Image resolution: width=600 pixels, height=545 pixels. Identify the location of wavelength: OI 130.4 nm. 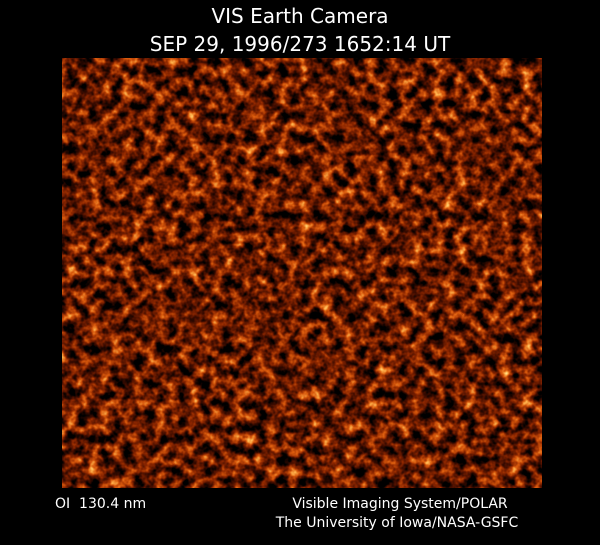
(100, 504).